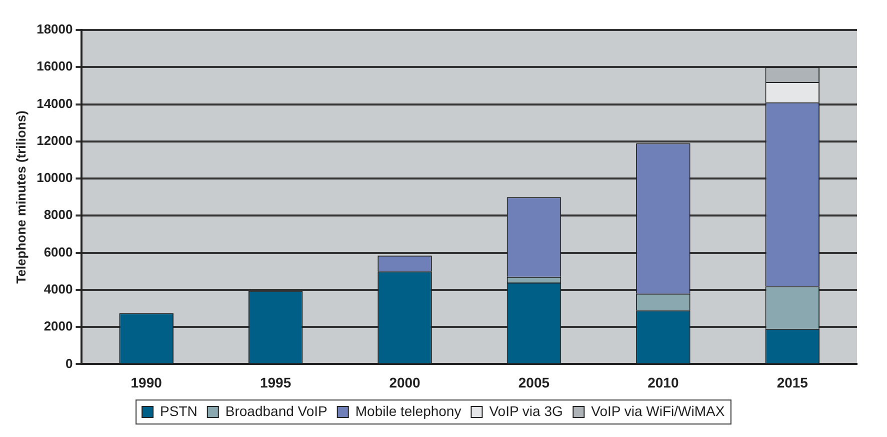 The width and height of the screenshot is (887, 437). Describe the element at coordinates (58, 326) in the screenshot. I see `y-tick-label: 2000` at that location.